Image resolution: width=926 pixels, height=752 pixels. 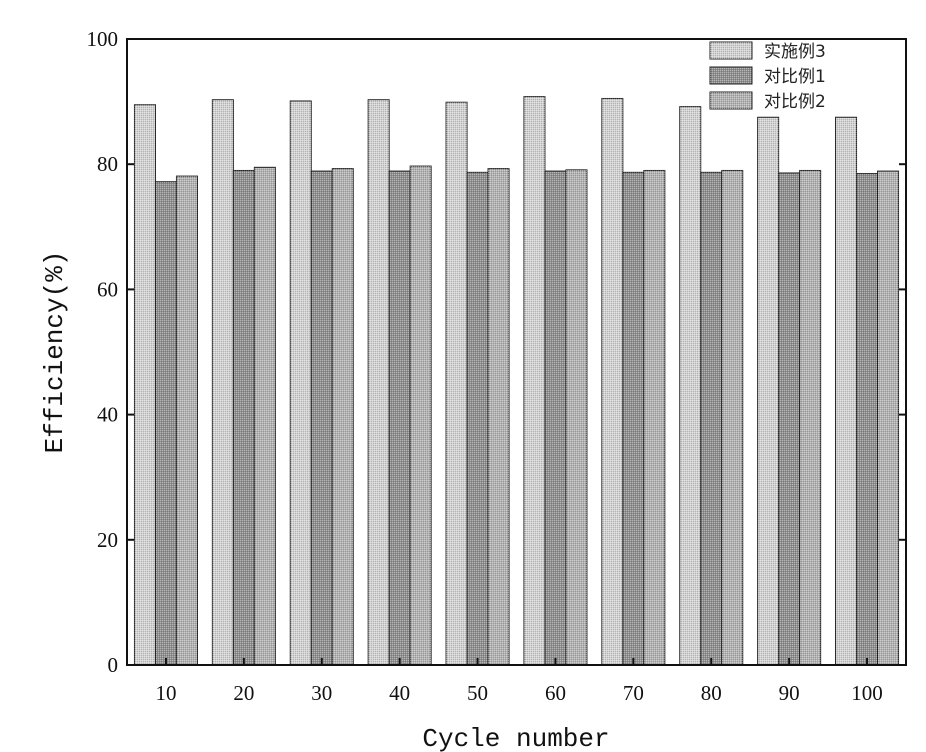 I want to click on y-tick-label: 100, so click(x=103, y=39).